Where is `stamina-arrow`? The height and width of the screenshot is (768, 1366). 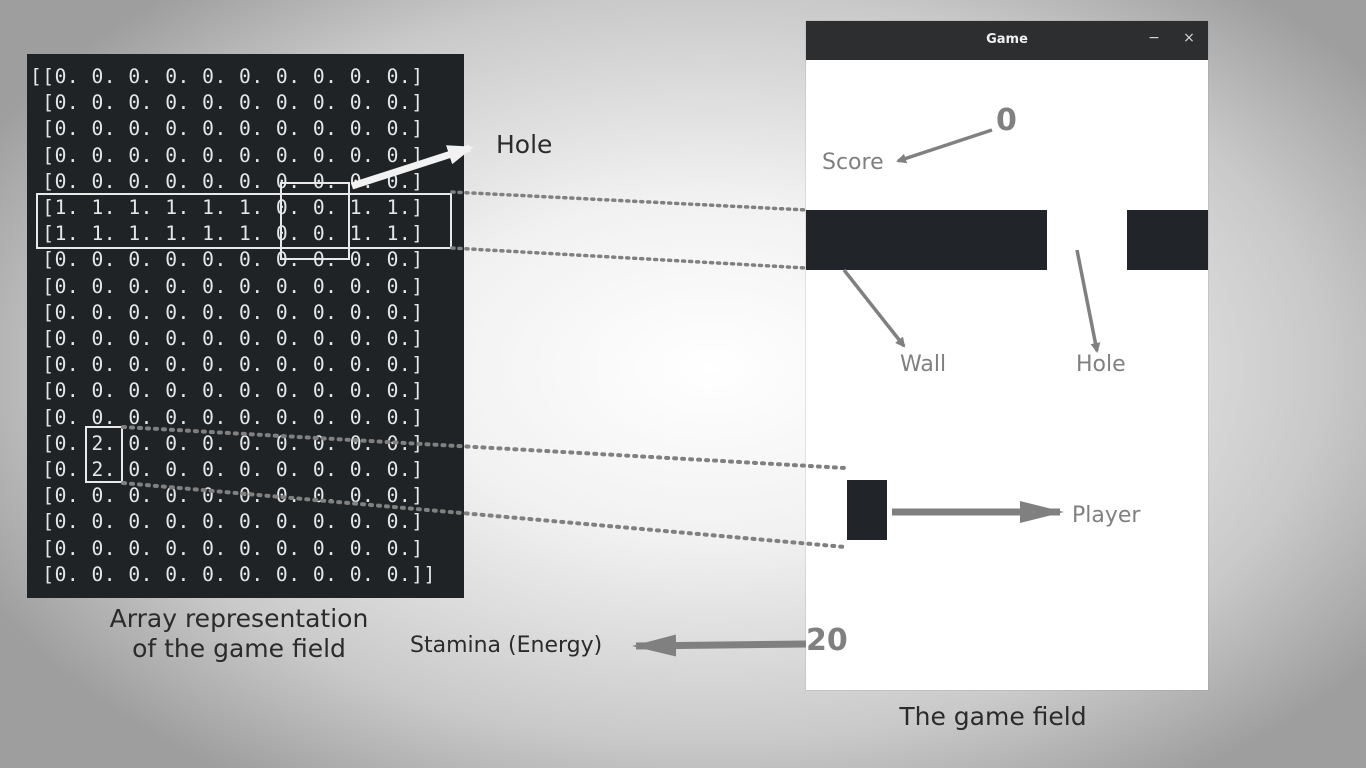 stamina-arrow is located at coordinates (719, 645).